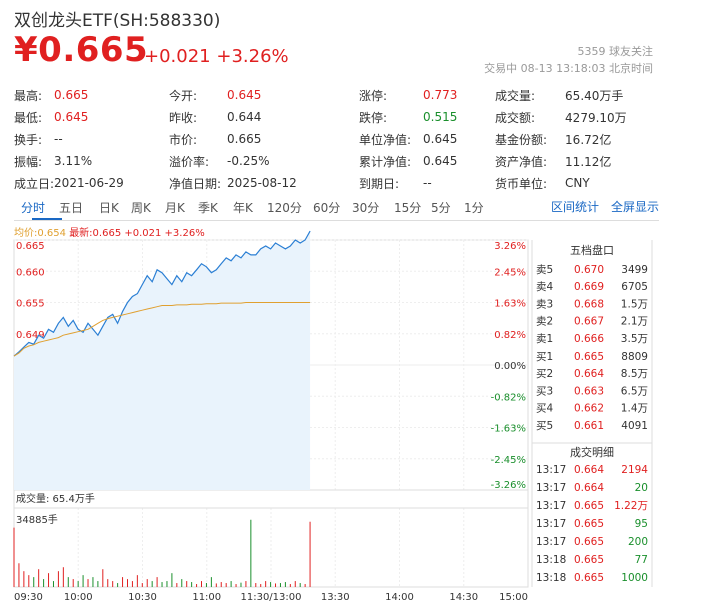 The width and height of the screenshot is (701, 615). What do you see at coordinates (440, 95) in the screenshot?
I see `stat-value: 0.773` at bounding box center [440, 95].